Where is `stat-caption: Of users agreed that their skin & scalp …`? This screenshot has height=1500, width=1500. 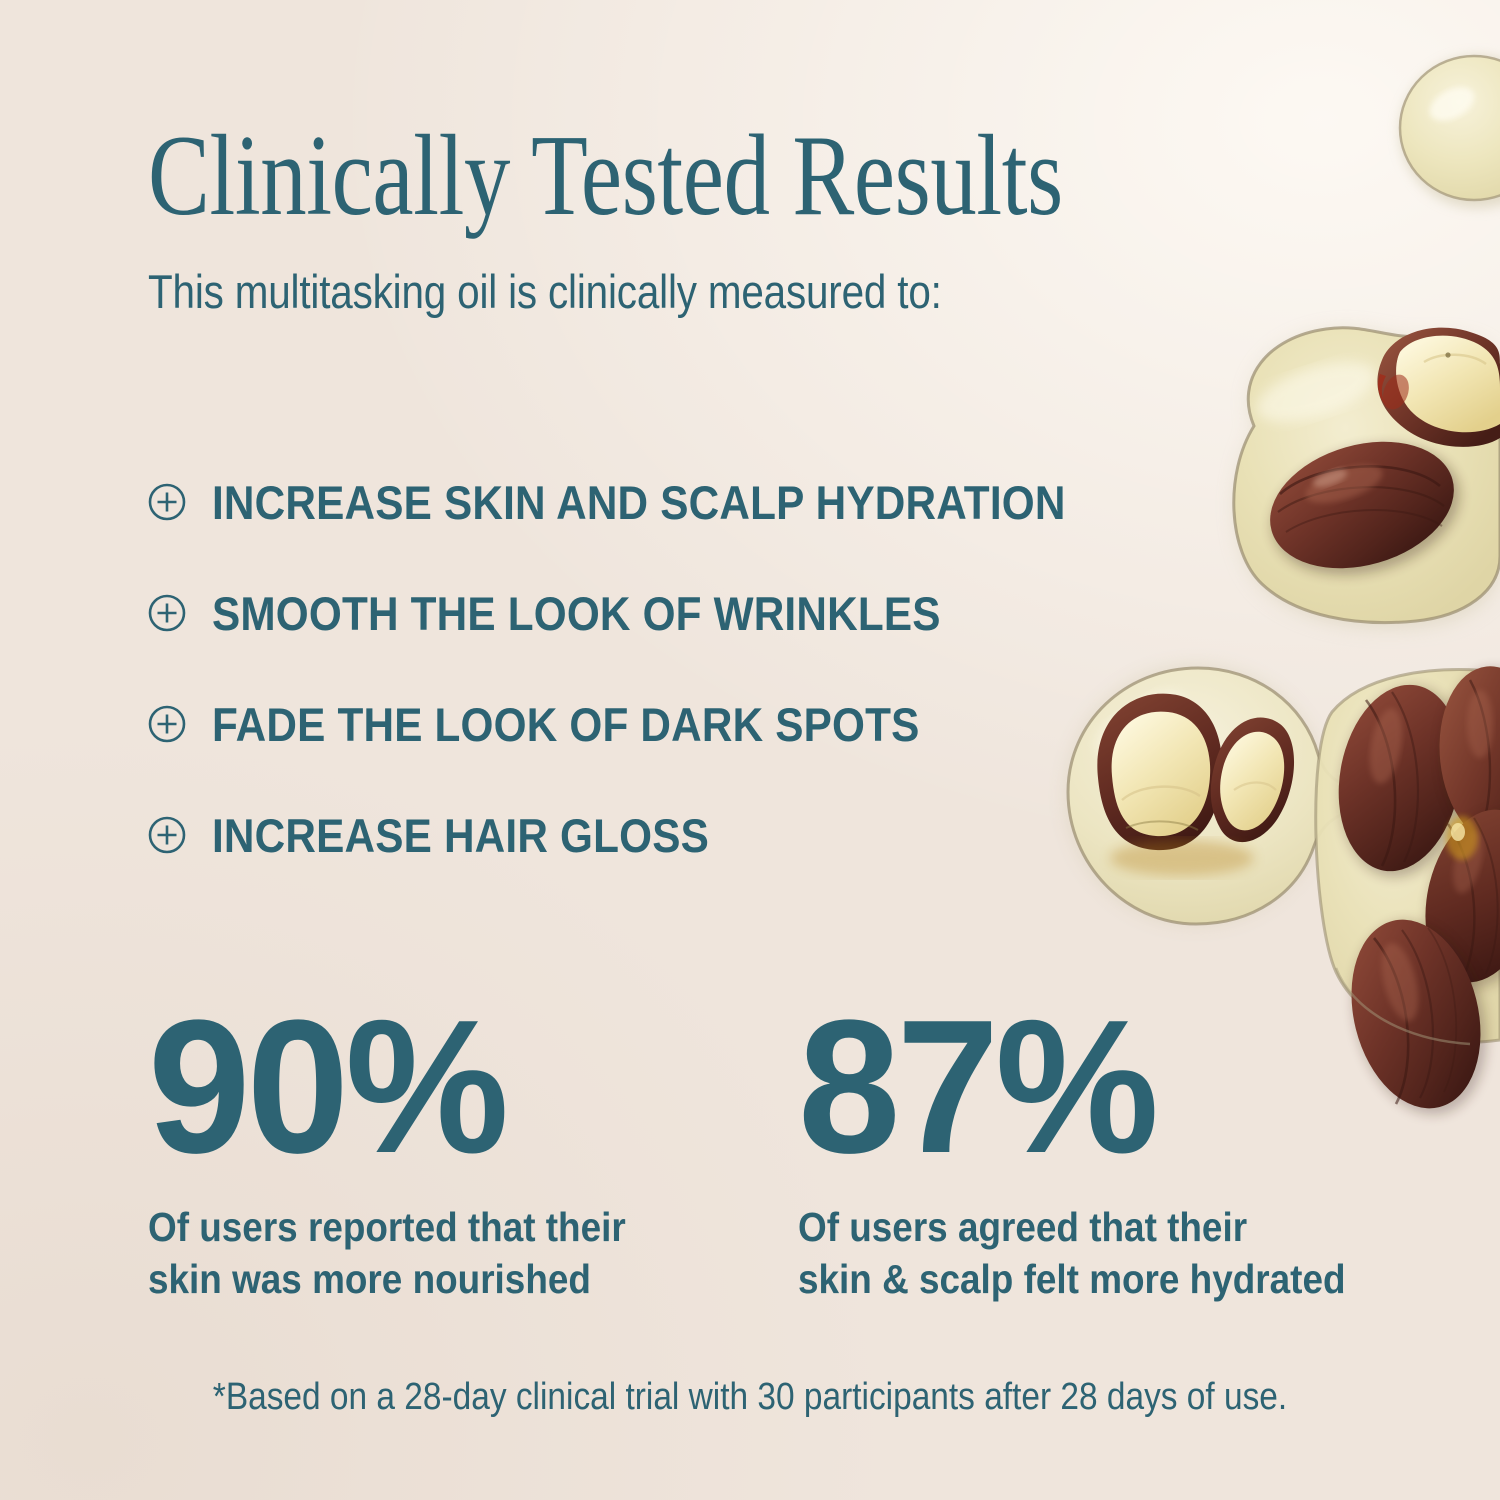
stat-caption: Of users agreed that their skin & scalp … is located at coordinates (1072, 1253).